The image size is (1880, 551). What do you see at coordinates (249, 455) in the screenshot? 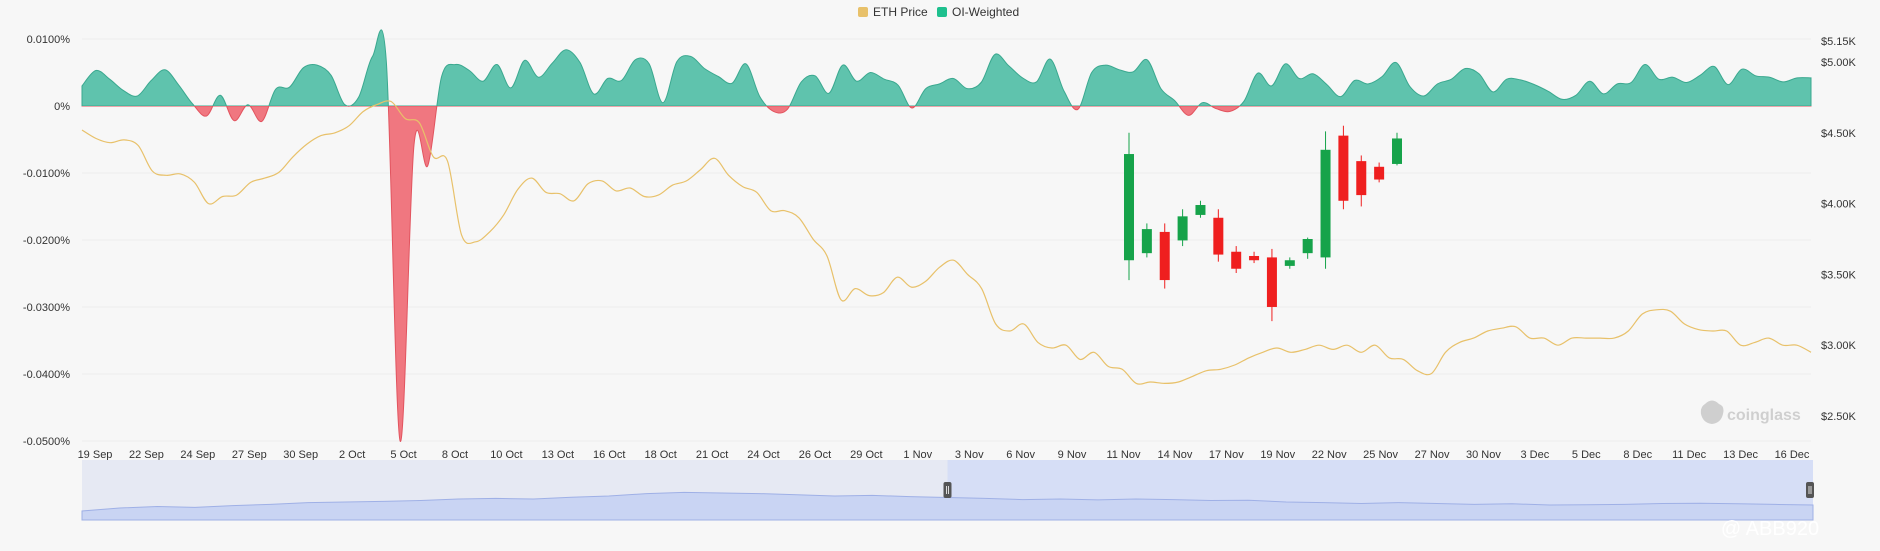
I see `x-axis-tick-label: 27 Sep` at bounding box center [249, 455].